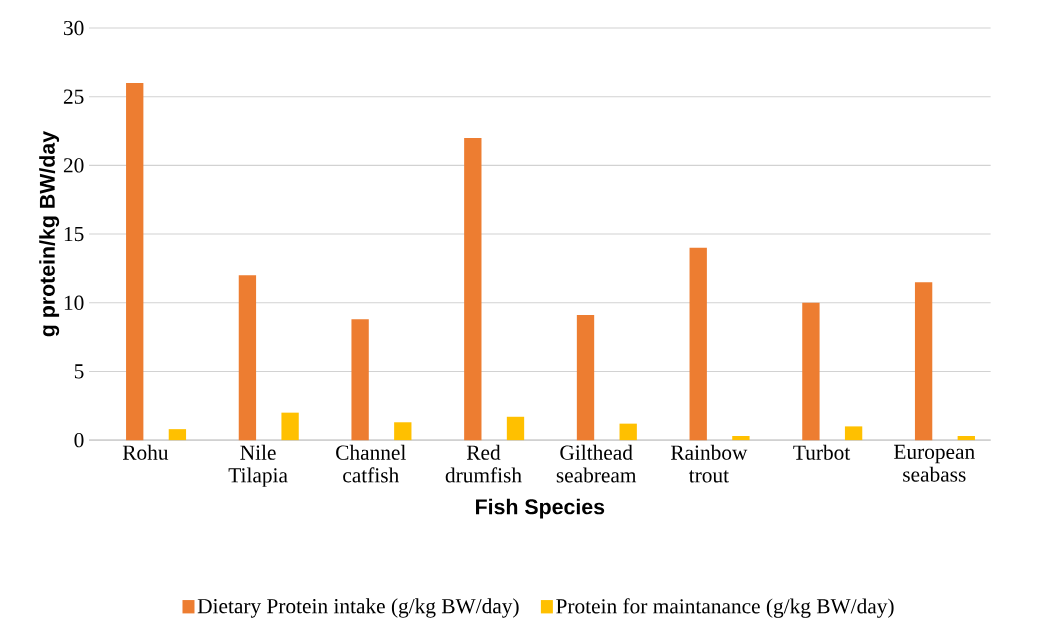 This screenshot has width=1047, height=628. Describe the element at coordinates (74, 234) in the screenshot. I see `y-tick-label: 15` at that location.